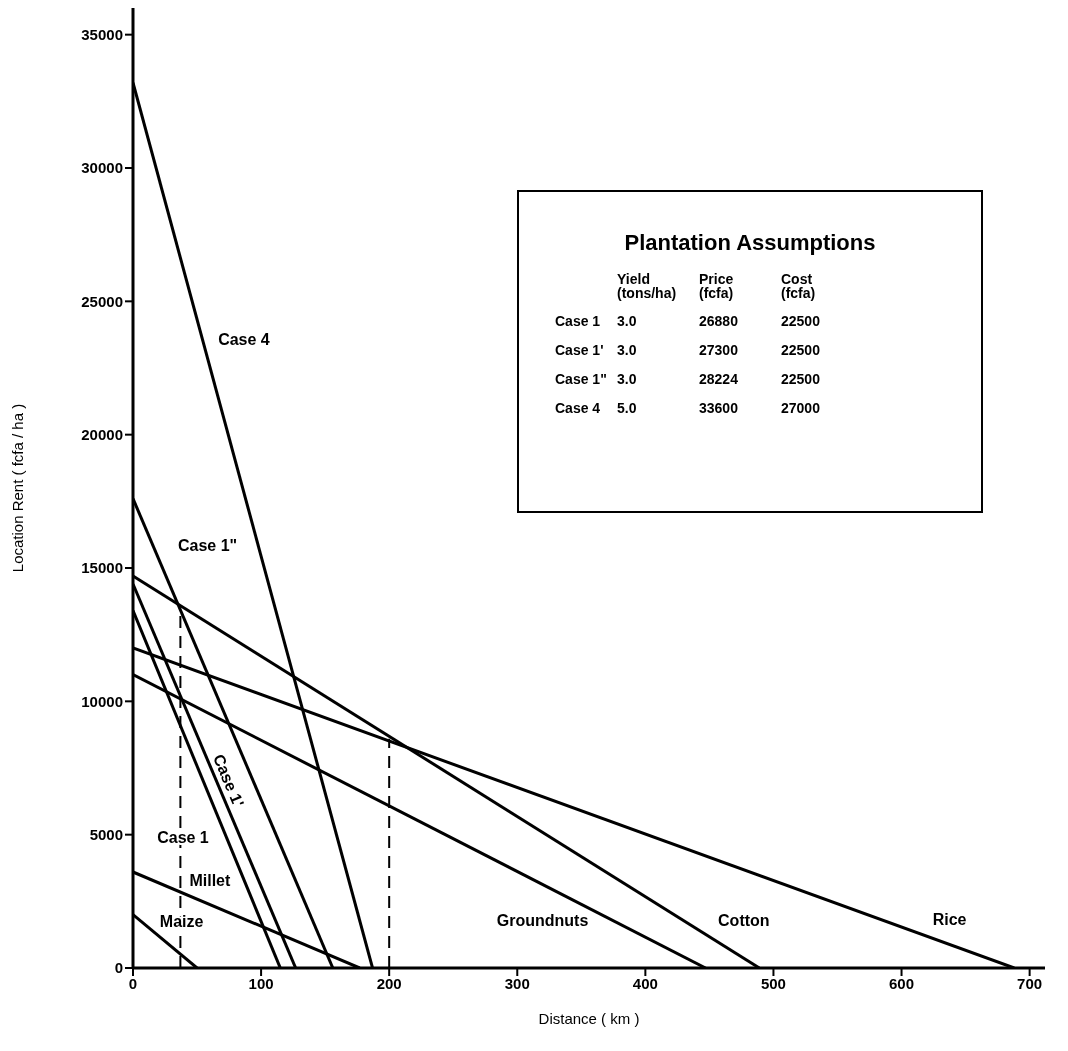 The image size is (1068, 1051). I want to click on series-label: Case 1, so click(183, 837).